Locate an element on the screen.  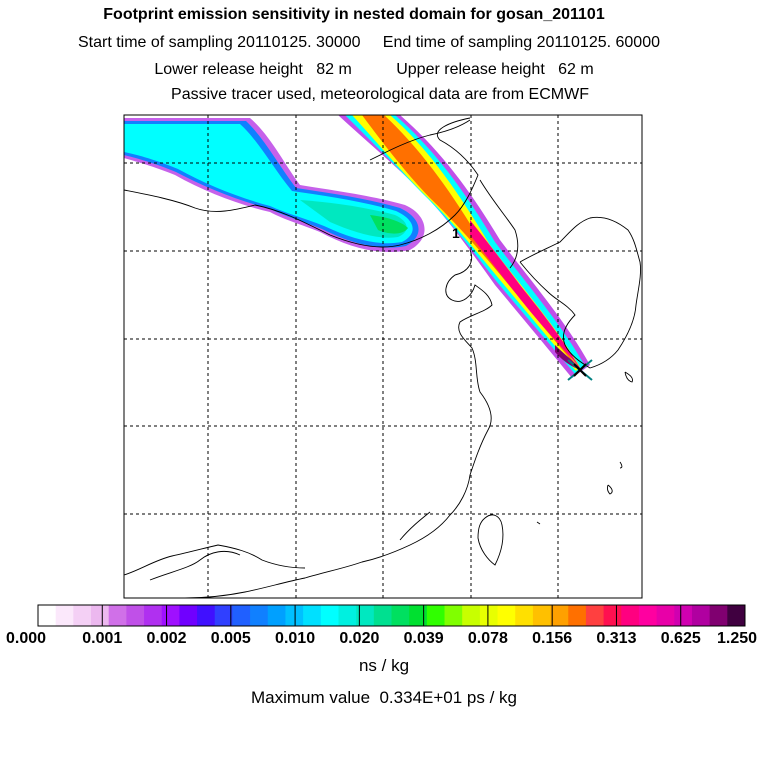
colorbar-tick-label: 0.313 is located at coordinates (616, 638).